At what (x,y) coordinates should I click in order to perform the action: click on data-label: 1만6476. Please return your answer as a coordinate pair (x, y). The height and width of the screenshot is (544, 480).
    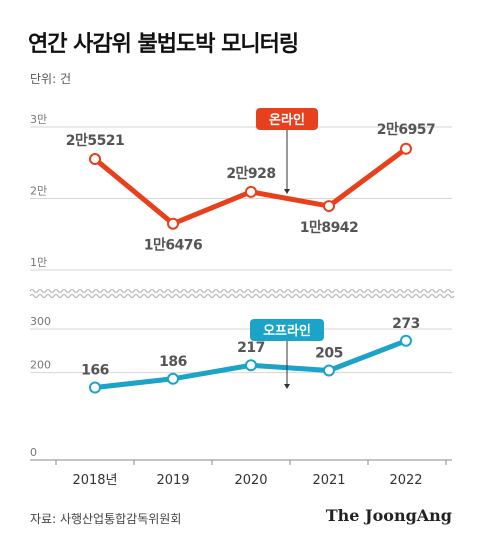
    Looking at the image, I should click on (173, 246).